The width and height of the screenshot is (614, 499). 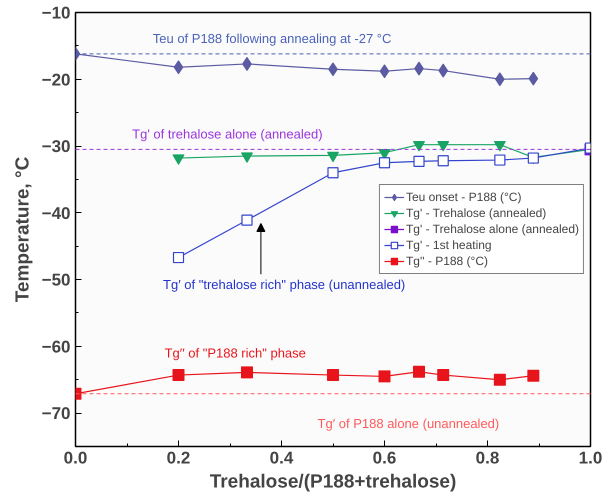 I want to click on x-tick-label: 0.4, so click(x=282, y=458).